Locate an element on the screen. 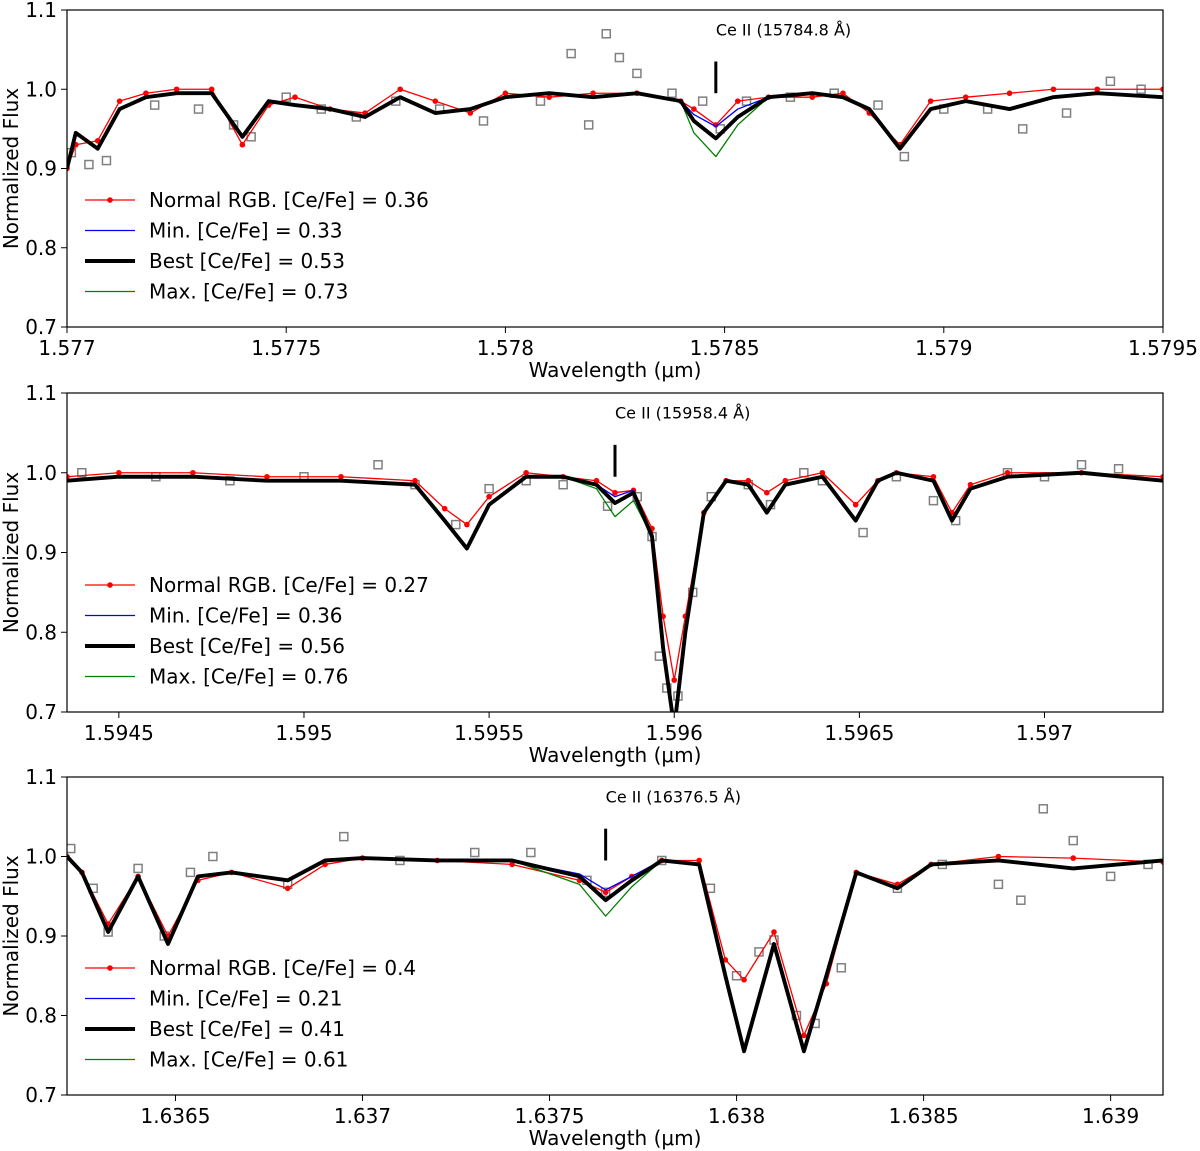 The height and width of the screenshot is (1151, 1200). x-tick-label: 1.6375 is located at coordinates (550, 1116).